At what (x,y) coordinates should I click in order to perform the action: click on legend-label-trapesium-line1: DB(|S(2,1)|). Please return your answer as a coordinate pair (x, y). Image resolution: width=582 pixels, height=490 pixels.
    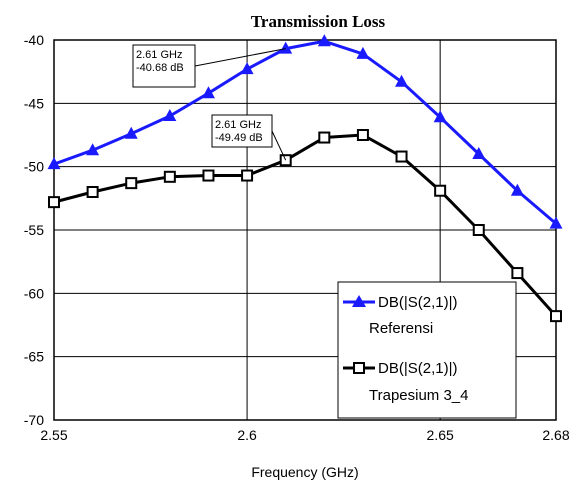
    Looking at the image, I should click on (417, 368).